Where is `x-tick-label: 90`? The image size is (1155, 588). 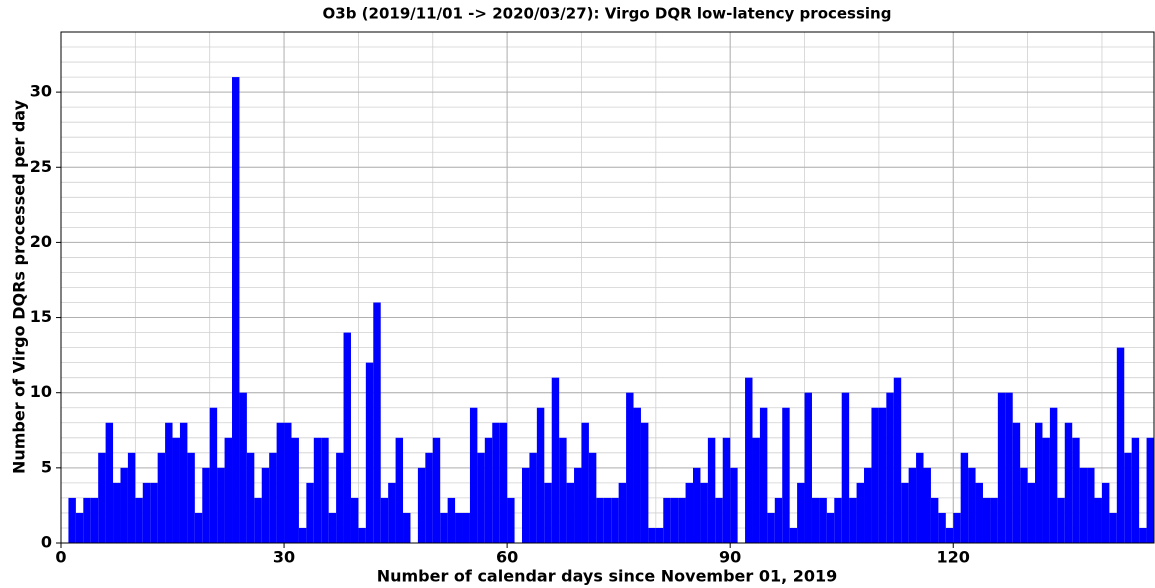
x-tick-label: 90 is located at coordinates (730, 557).